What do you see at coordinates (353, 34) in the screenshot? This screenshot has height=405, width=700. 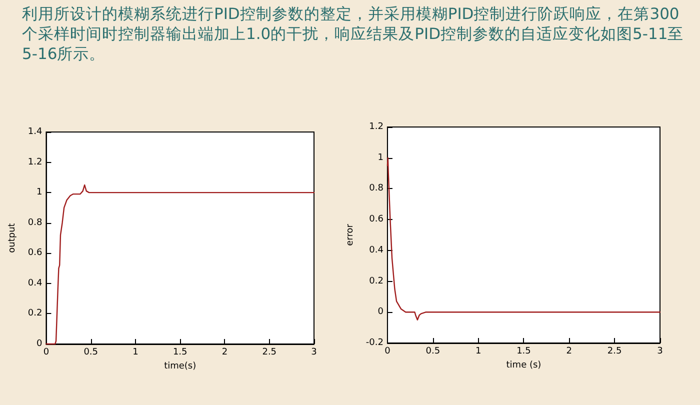 I see `text: 利用所设计的模糊系统进行PID控制参数的整定，并采用模糊PID控制进行阶跃响应，在第300个采样时间时控制器输出端加上1.0的干扰，响应结果及PID控制参数的自适应变化如图5-11至5-16所示。` at bounding box center [353, 34].